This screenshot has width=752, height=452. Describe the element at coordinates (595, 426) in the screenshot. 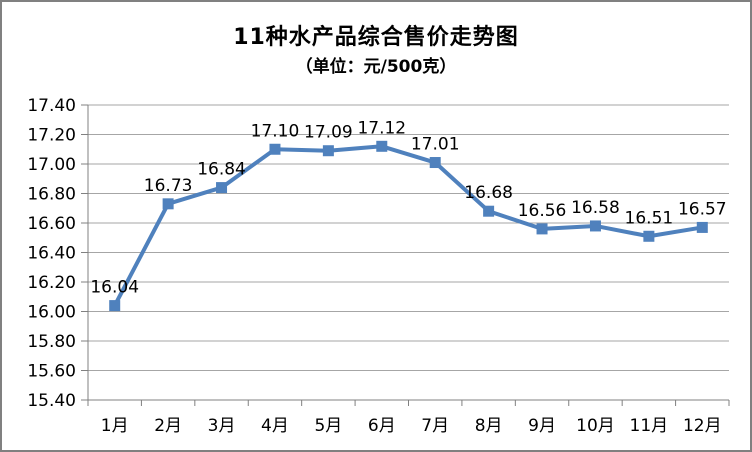

I see `x-axis-label: 10月` at that location.